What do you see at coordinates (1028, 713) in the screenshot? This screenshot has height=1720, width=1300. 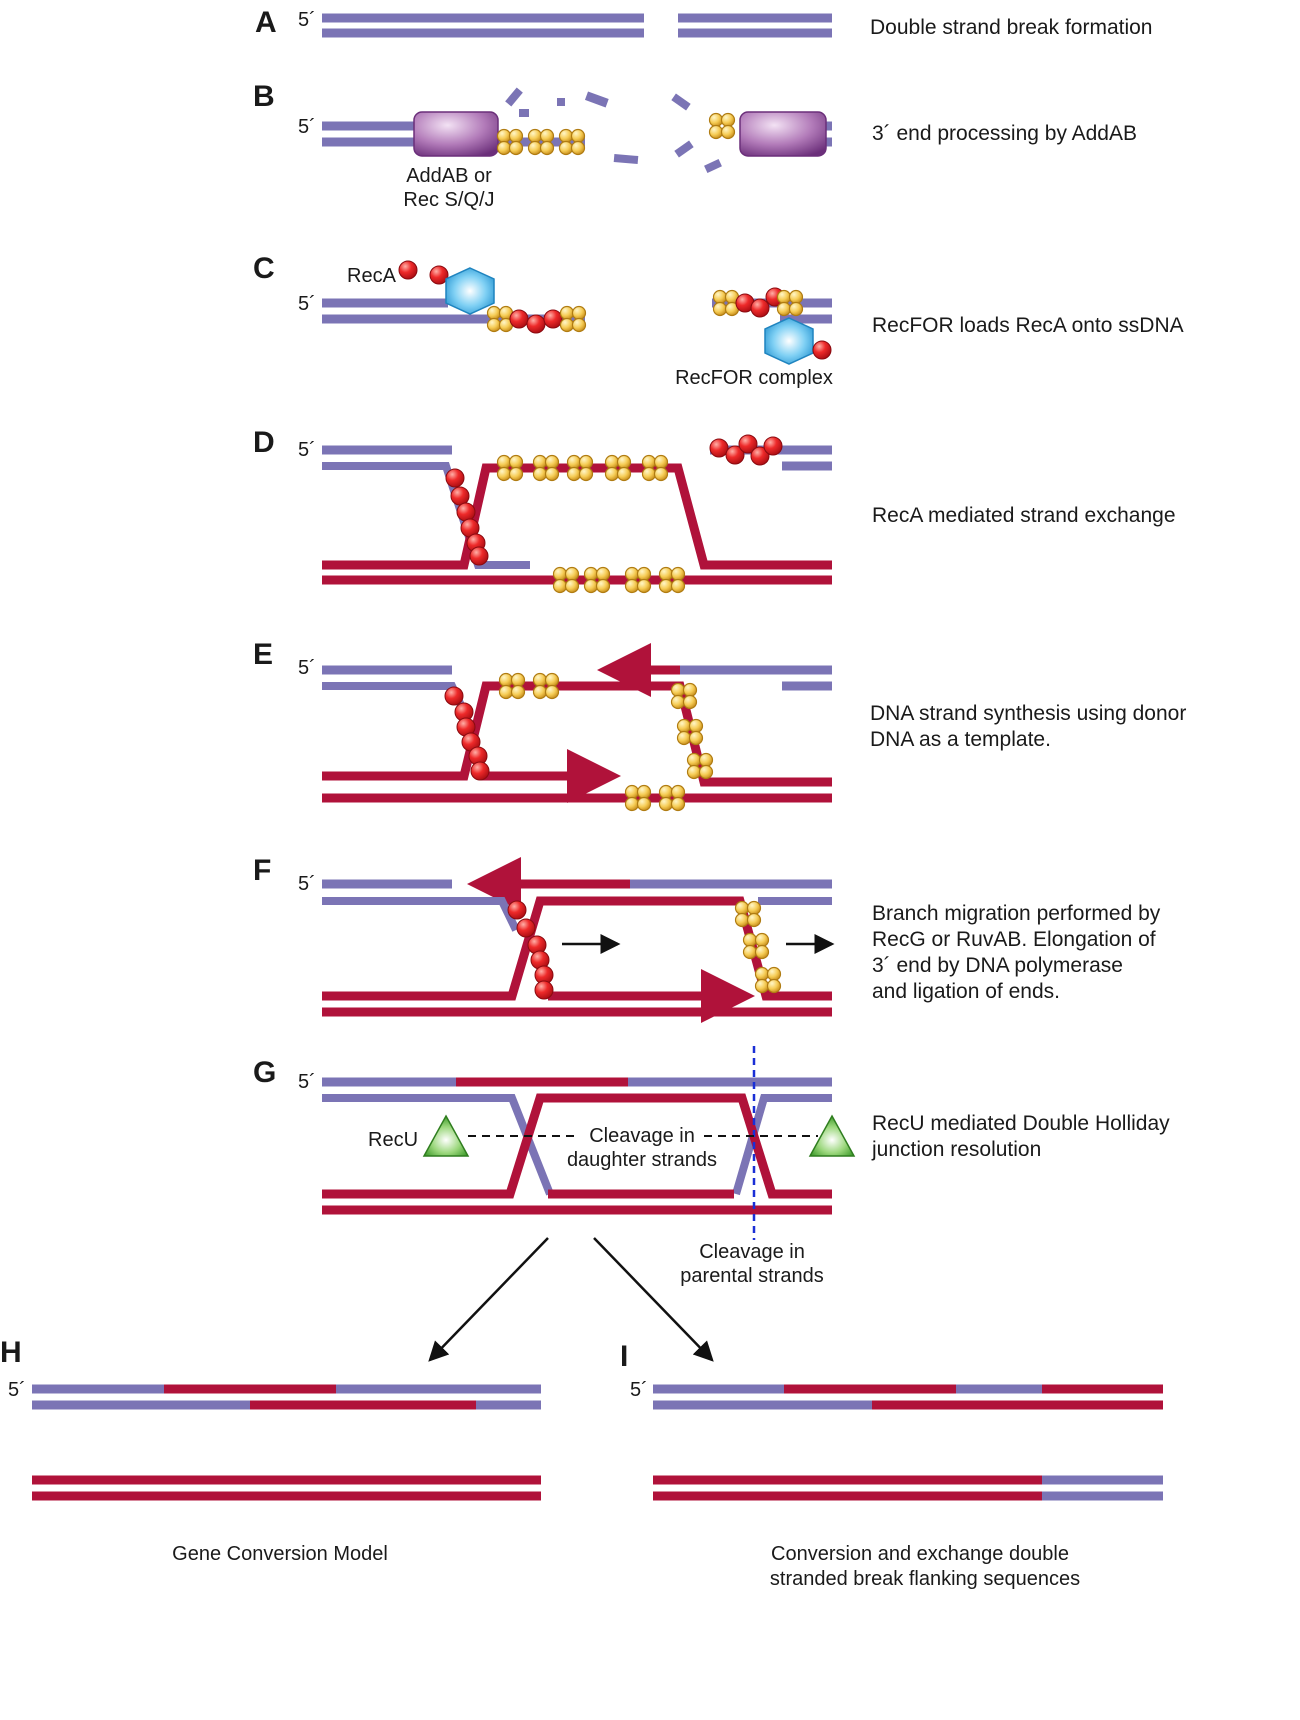 I see `panel-e-description-line1: DNA strand synthesis using donor` at bounding box center [1028, 713].